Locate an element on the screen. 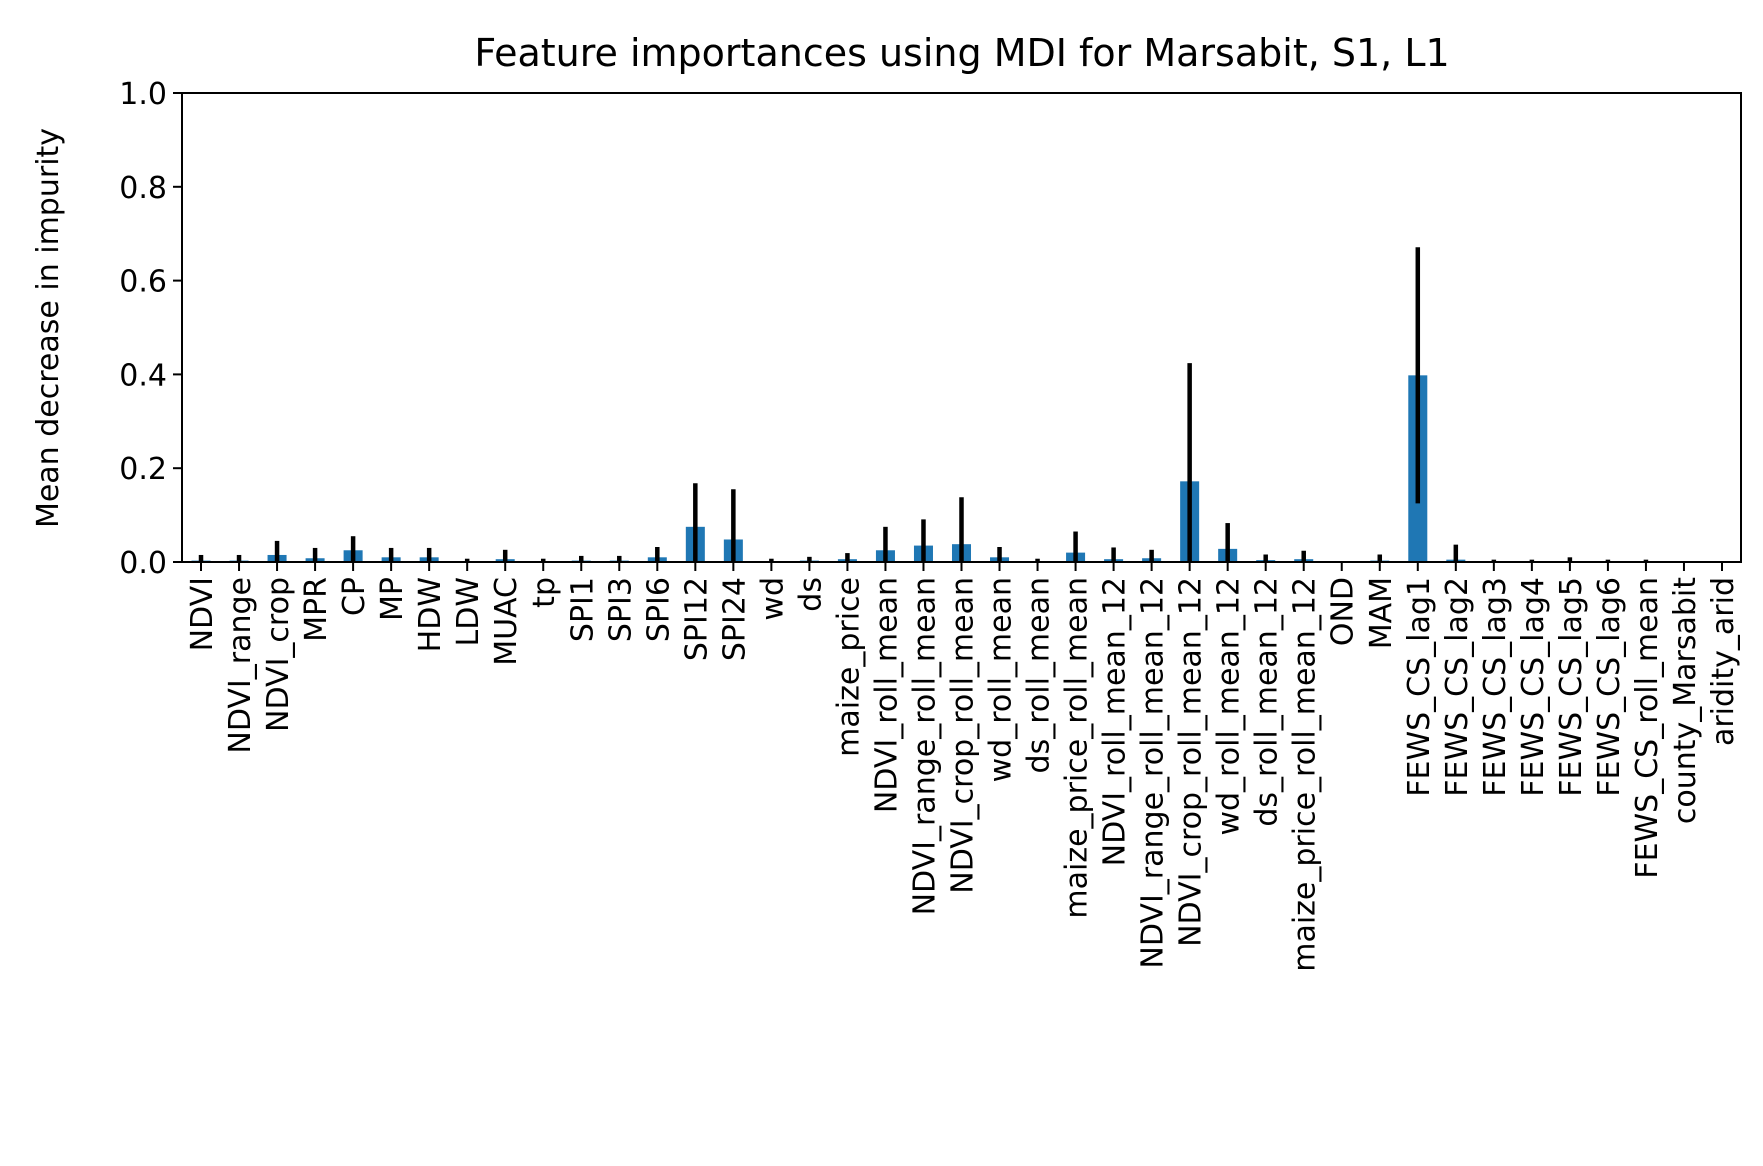  x-tick-label-FEWS_CS_lag3: FEWS_CS_lag3 is located at coordinates (1495, 687).